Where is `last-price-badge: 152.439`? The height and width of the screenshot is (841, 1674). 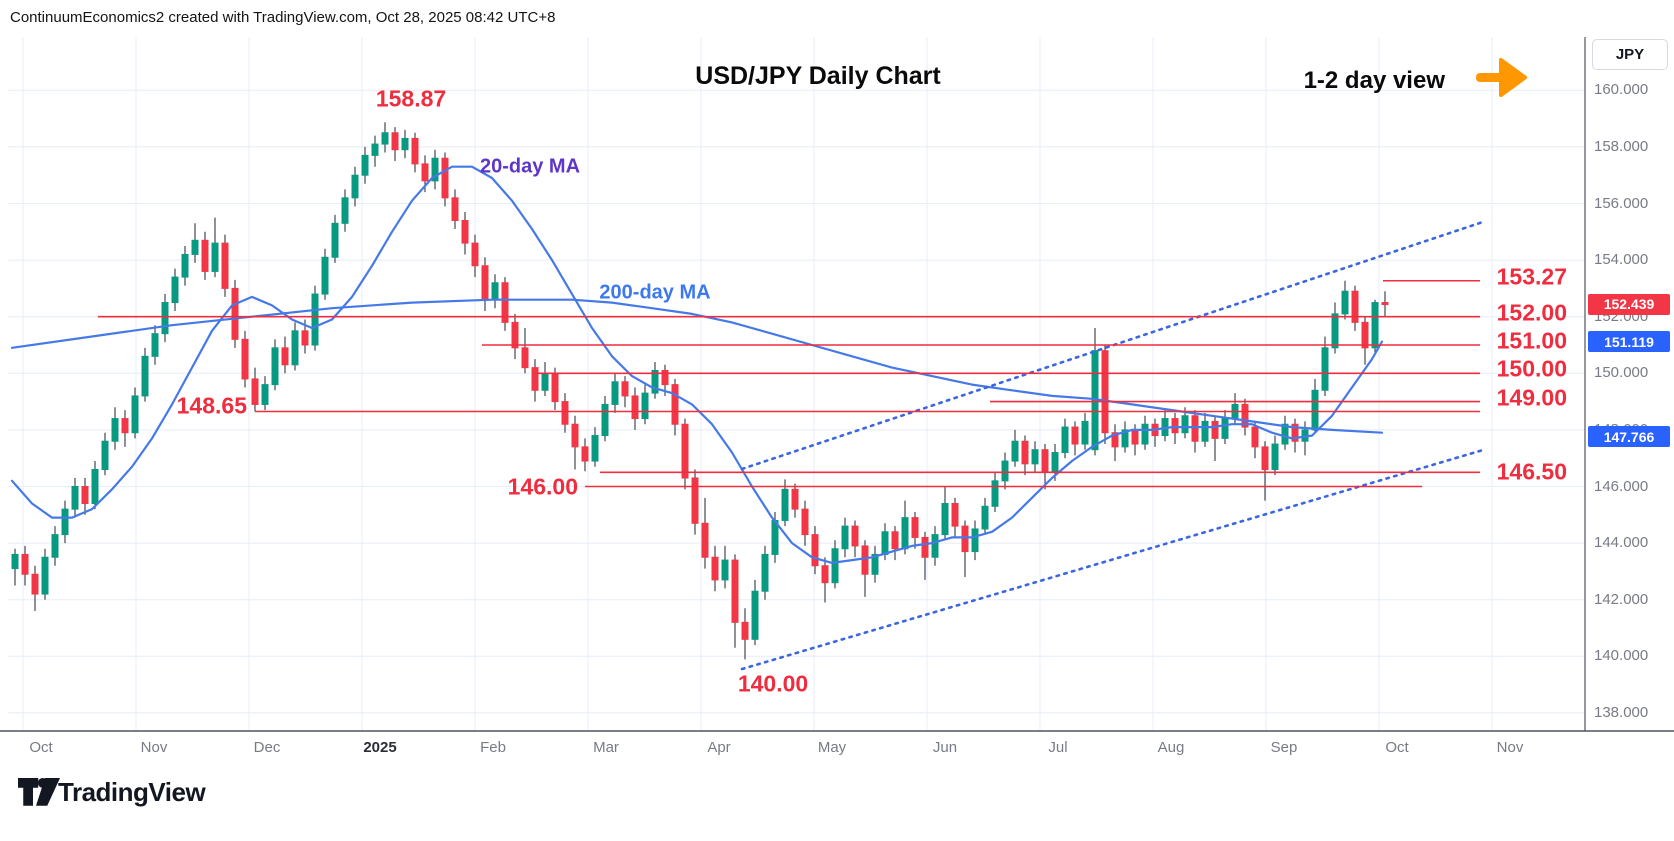 last-price-badge: 152.439 is located at coordinates (1629, 304).